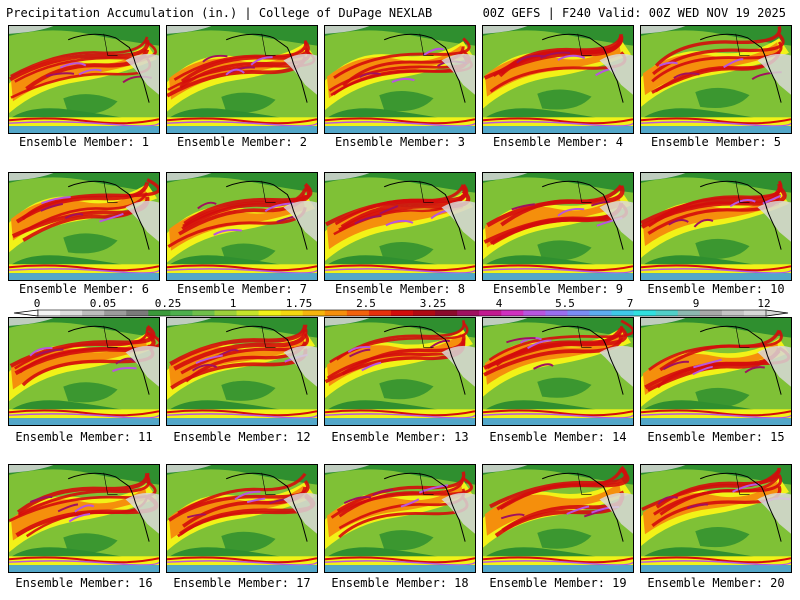 This screenshot has width=800, height=600. I want to click on member-caption-2: Ensemble Member: 2, so click(242, 142).